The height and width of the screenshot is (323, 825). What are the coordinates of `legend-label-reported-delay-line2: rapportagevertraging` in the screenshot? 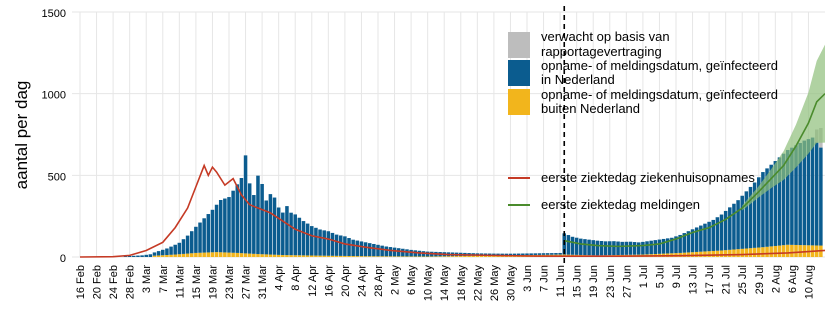 It's located at (601, 51).